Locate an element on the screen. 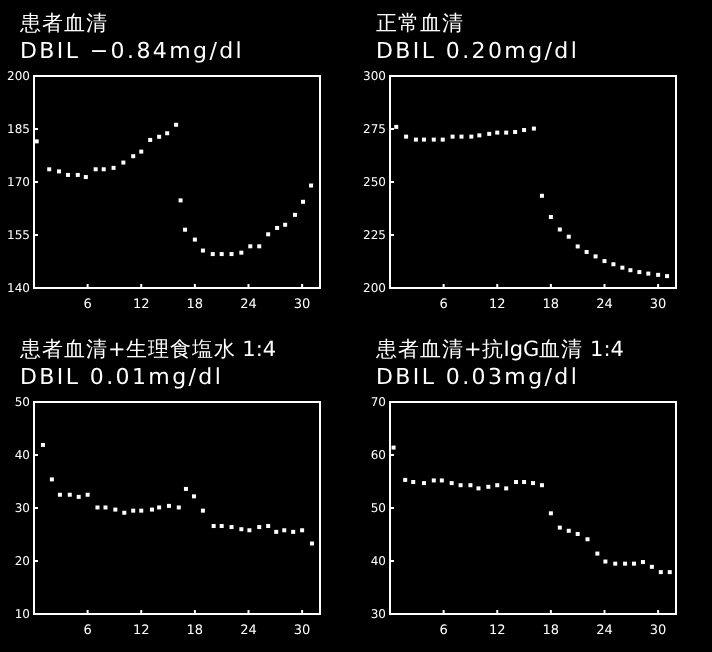 This screenshot has height=652, width=712. chart-title: 患者血清 is located at coordinates (63, 23).